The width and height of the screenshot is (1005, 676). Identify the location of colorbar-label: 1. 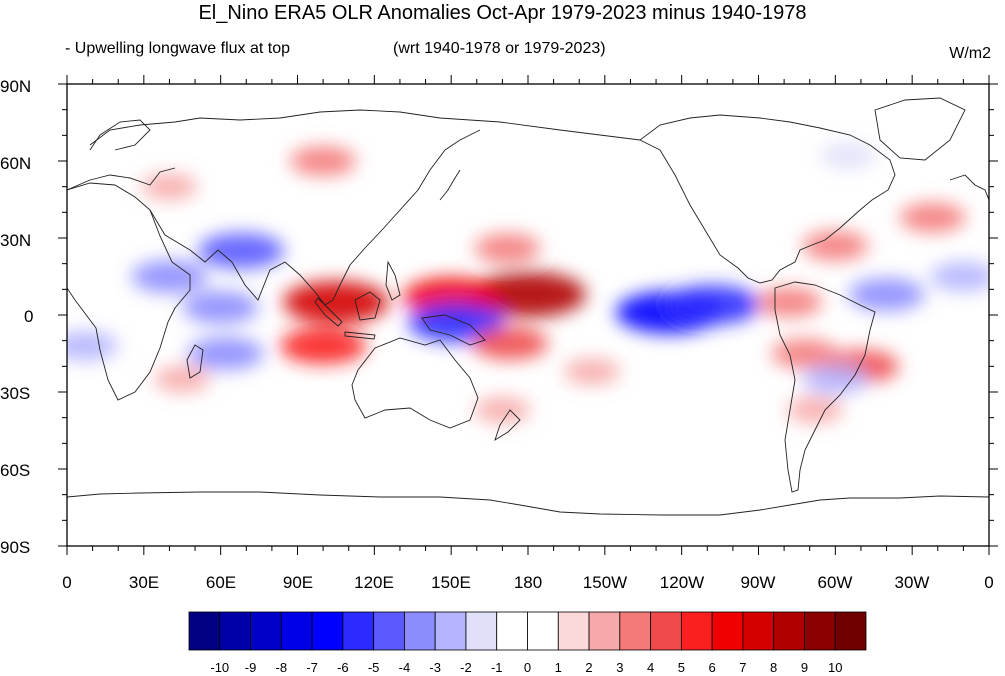
(558, 667).